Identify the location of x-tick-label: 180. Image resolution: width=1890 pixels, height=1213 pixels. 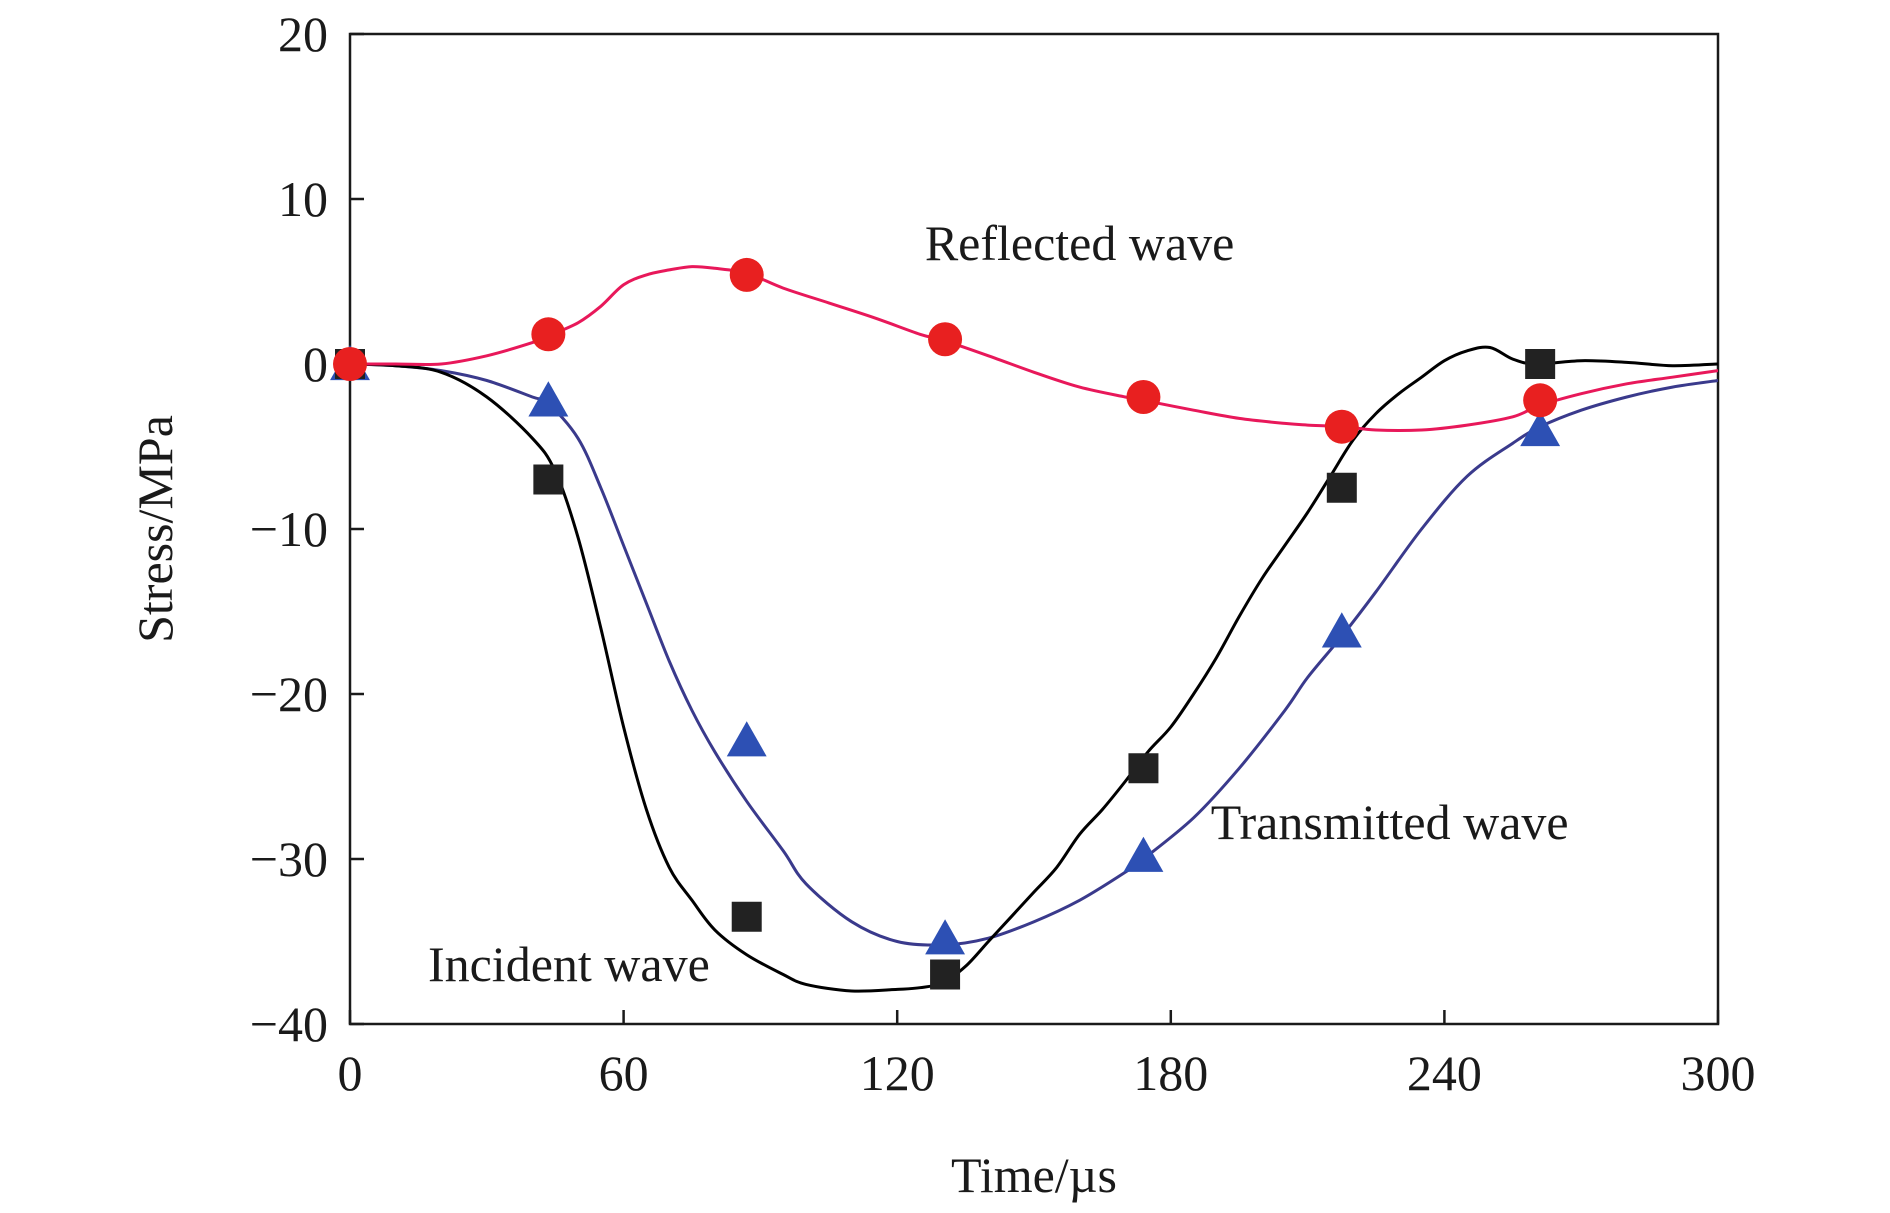
(1170, 1073).